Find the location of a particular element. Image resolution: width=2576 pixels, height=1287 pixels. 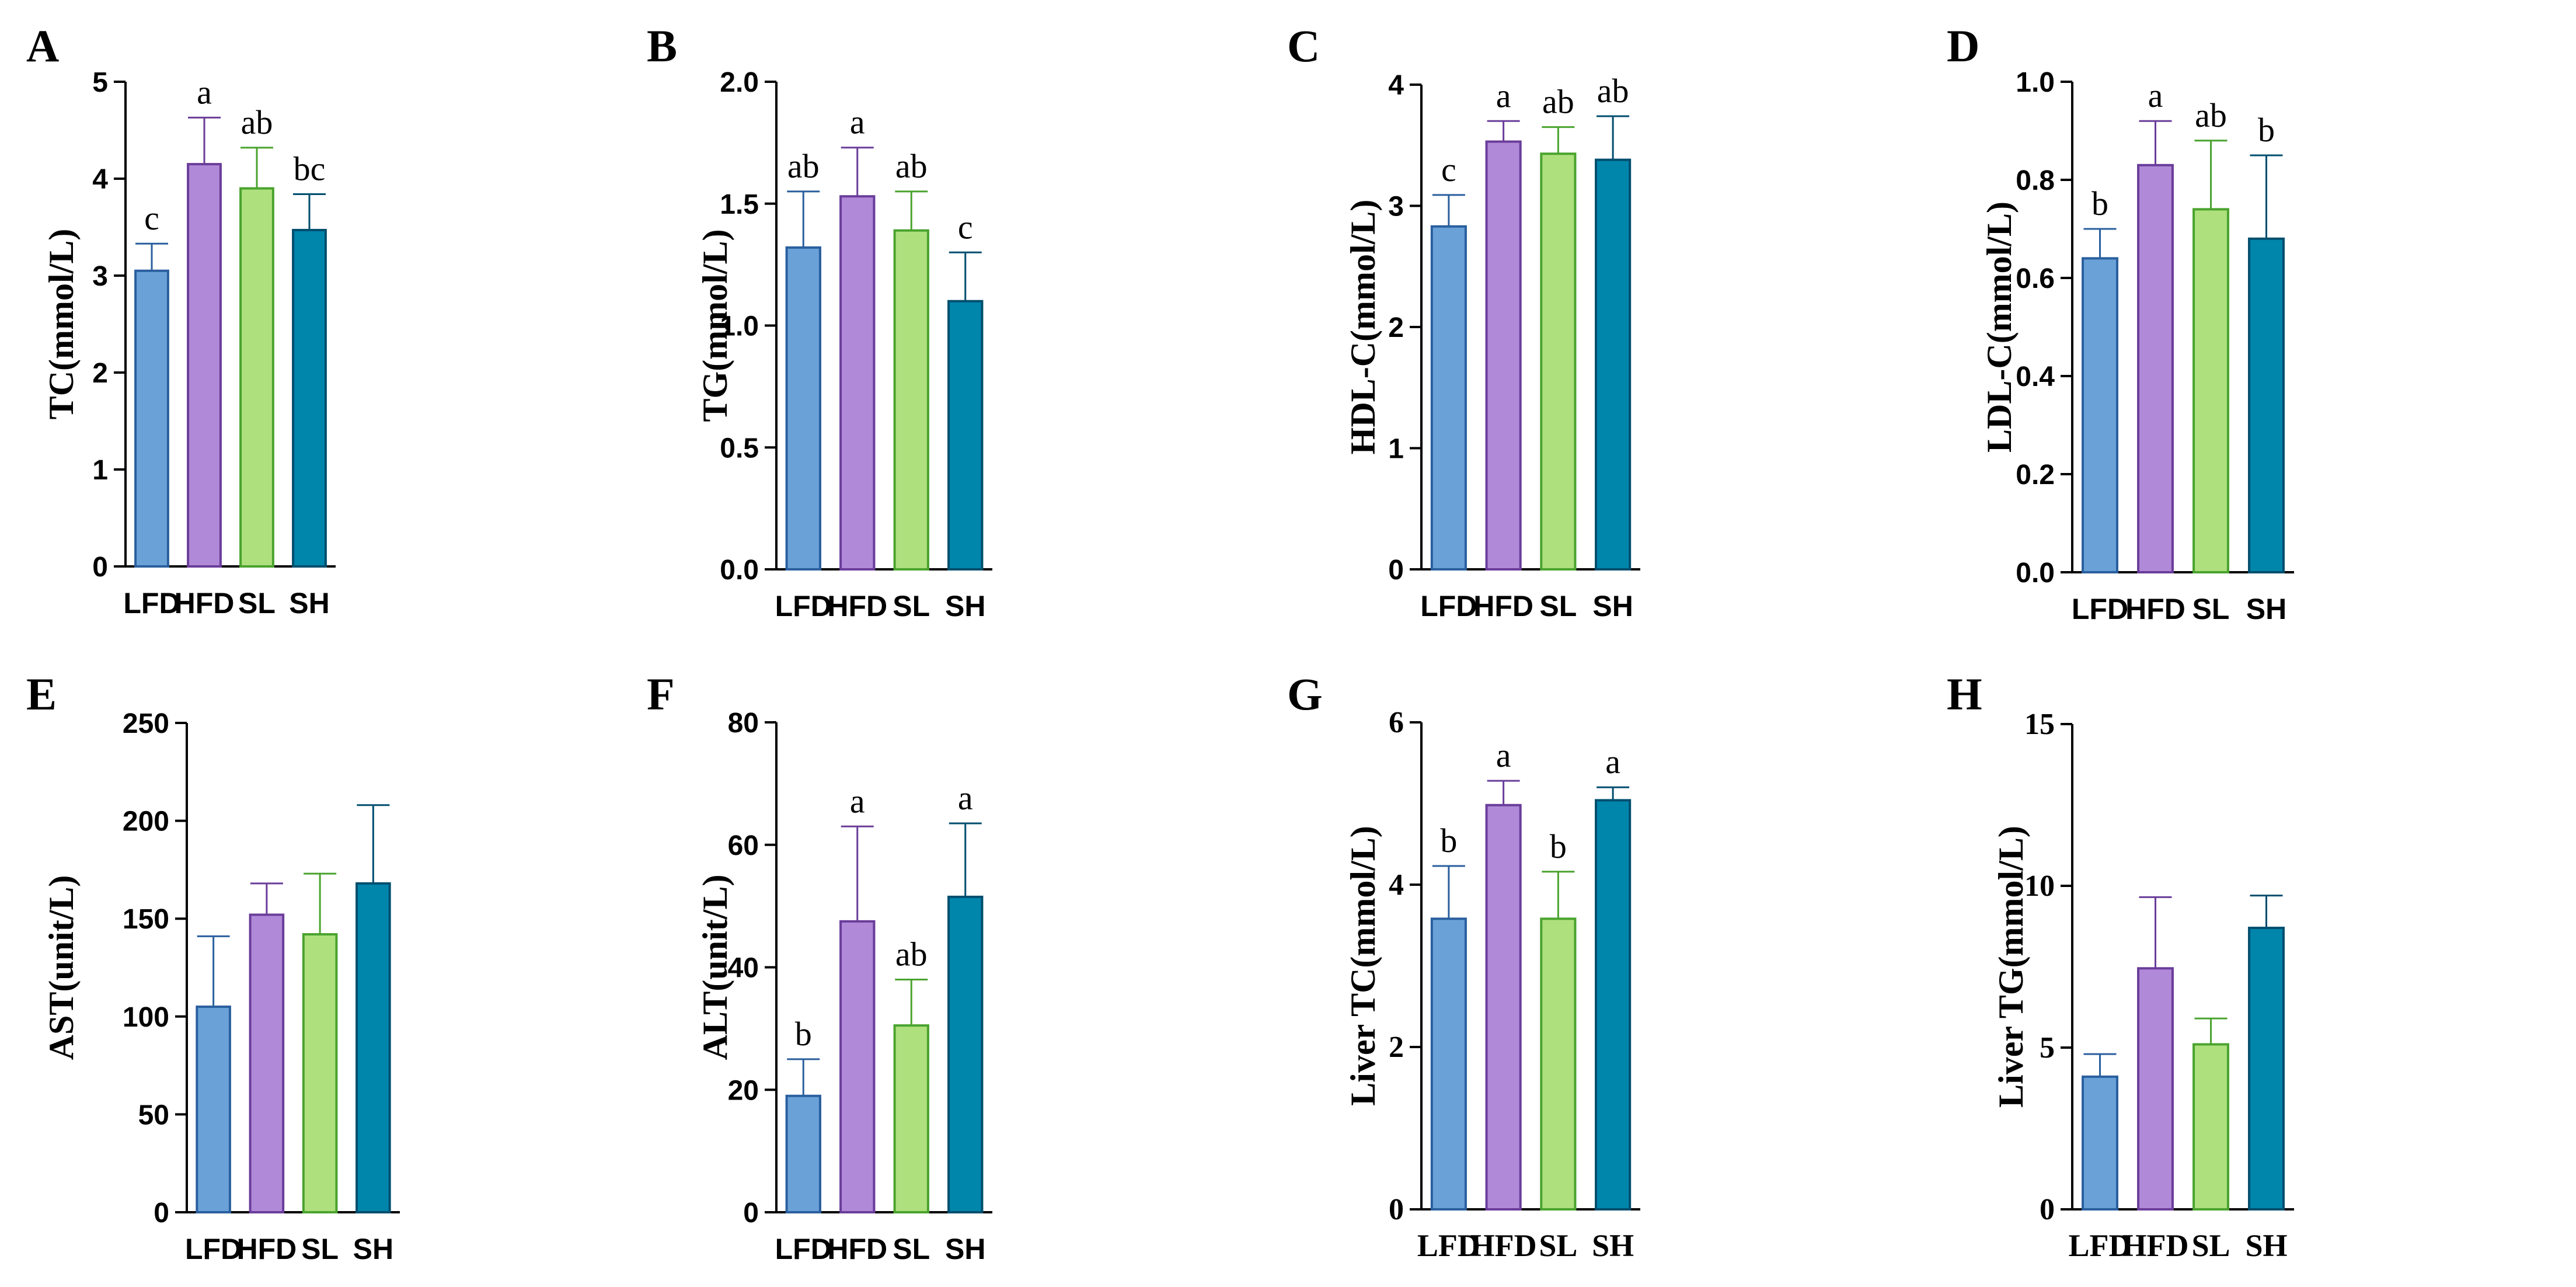

y-tick-label: 0.6 is located at coordinates (2036, 278).